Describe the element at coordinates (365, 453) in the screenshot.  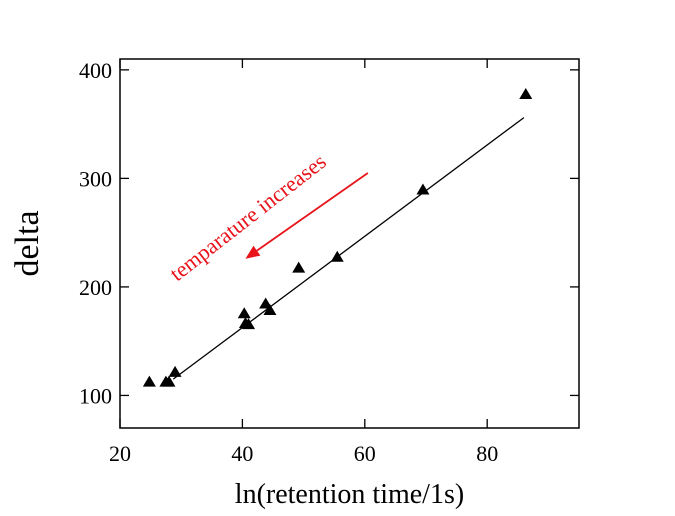
I see `x-tick-label: 60` at that location.